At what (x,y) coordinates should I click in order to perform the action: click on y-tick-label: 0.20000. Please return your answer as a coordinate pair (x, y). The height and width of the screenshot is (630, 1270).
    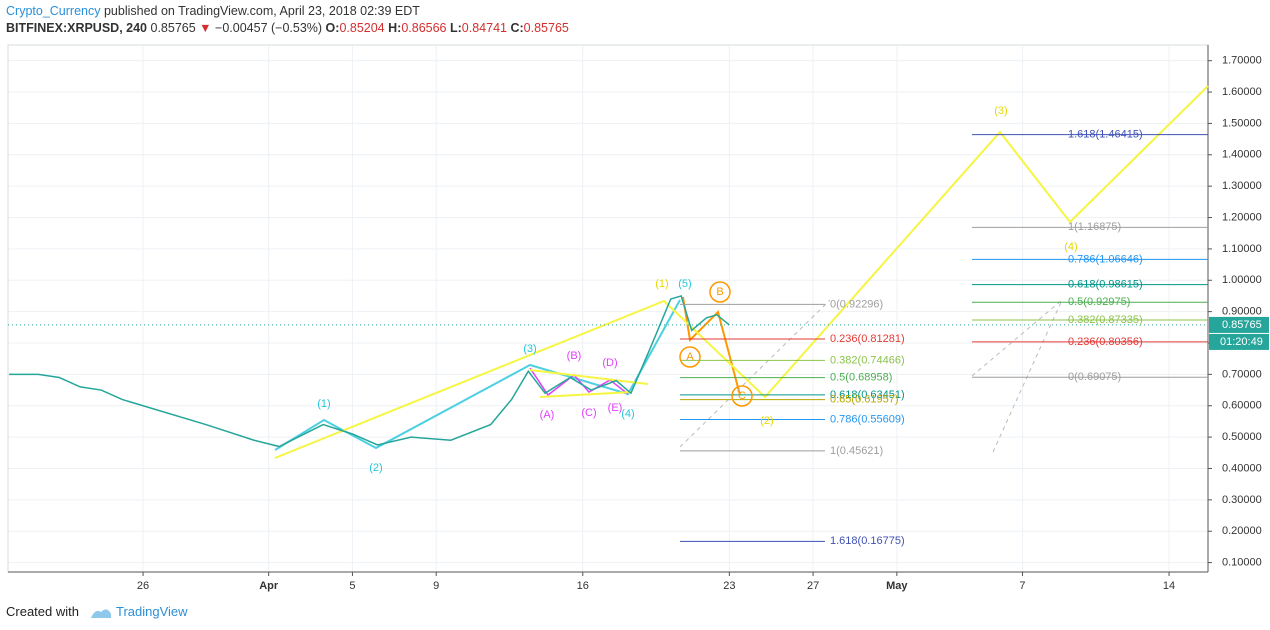
    Looking at the image, I should click on (1242, 531).